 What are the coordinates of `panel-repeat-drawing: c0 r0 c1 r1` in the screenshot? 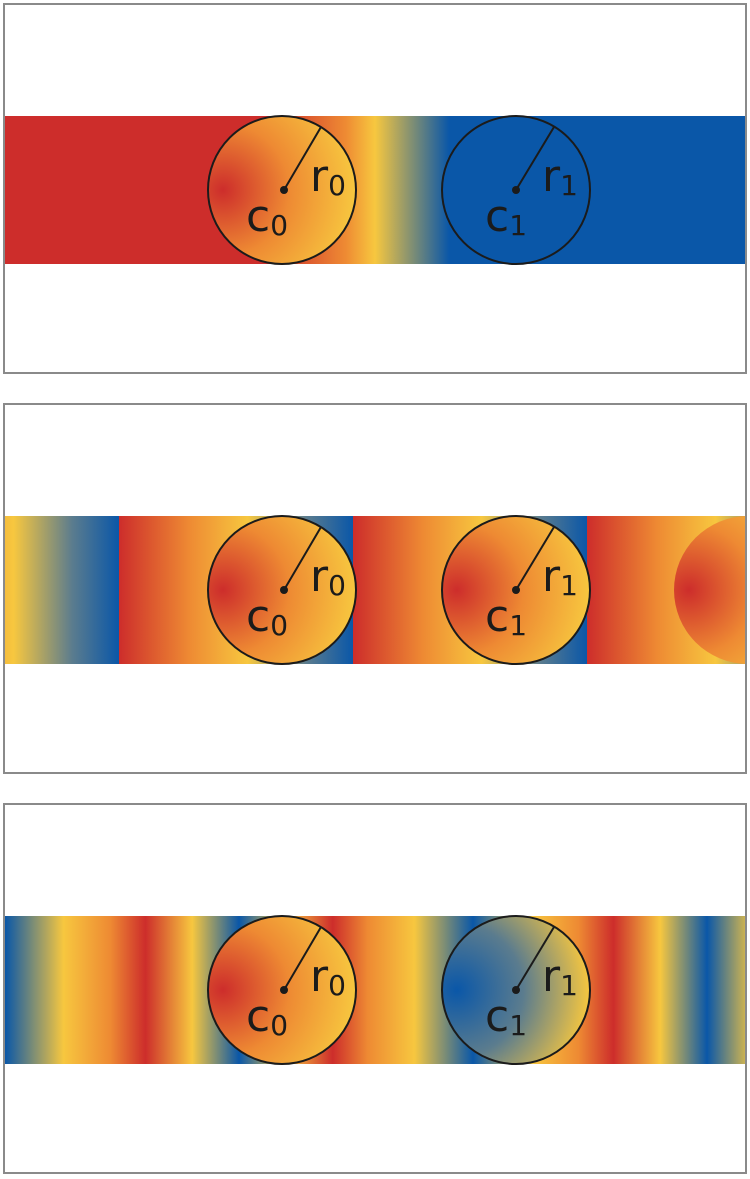 It's located at (375, 590).